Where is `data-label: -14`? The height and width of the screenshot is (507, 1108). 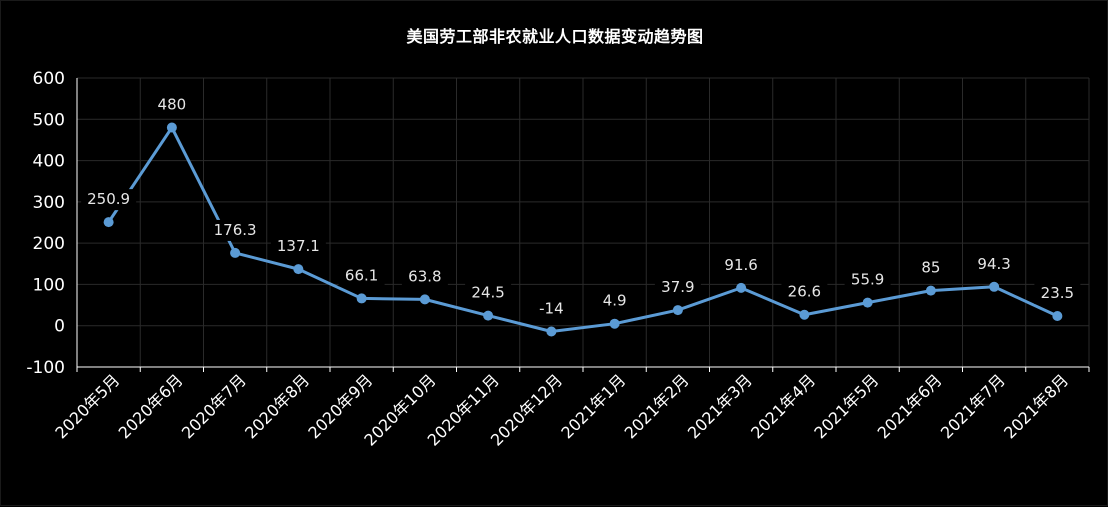 data-label: -14 is located at coordinates (551, 308).